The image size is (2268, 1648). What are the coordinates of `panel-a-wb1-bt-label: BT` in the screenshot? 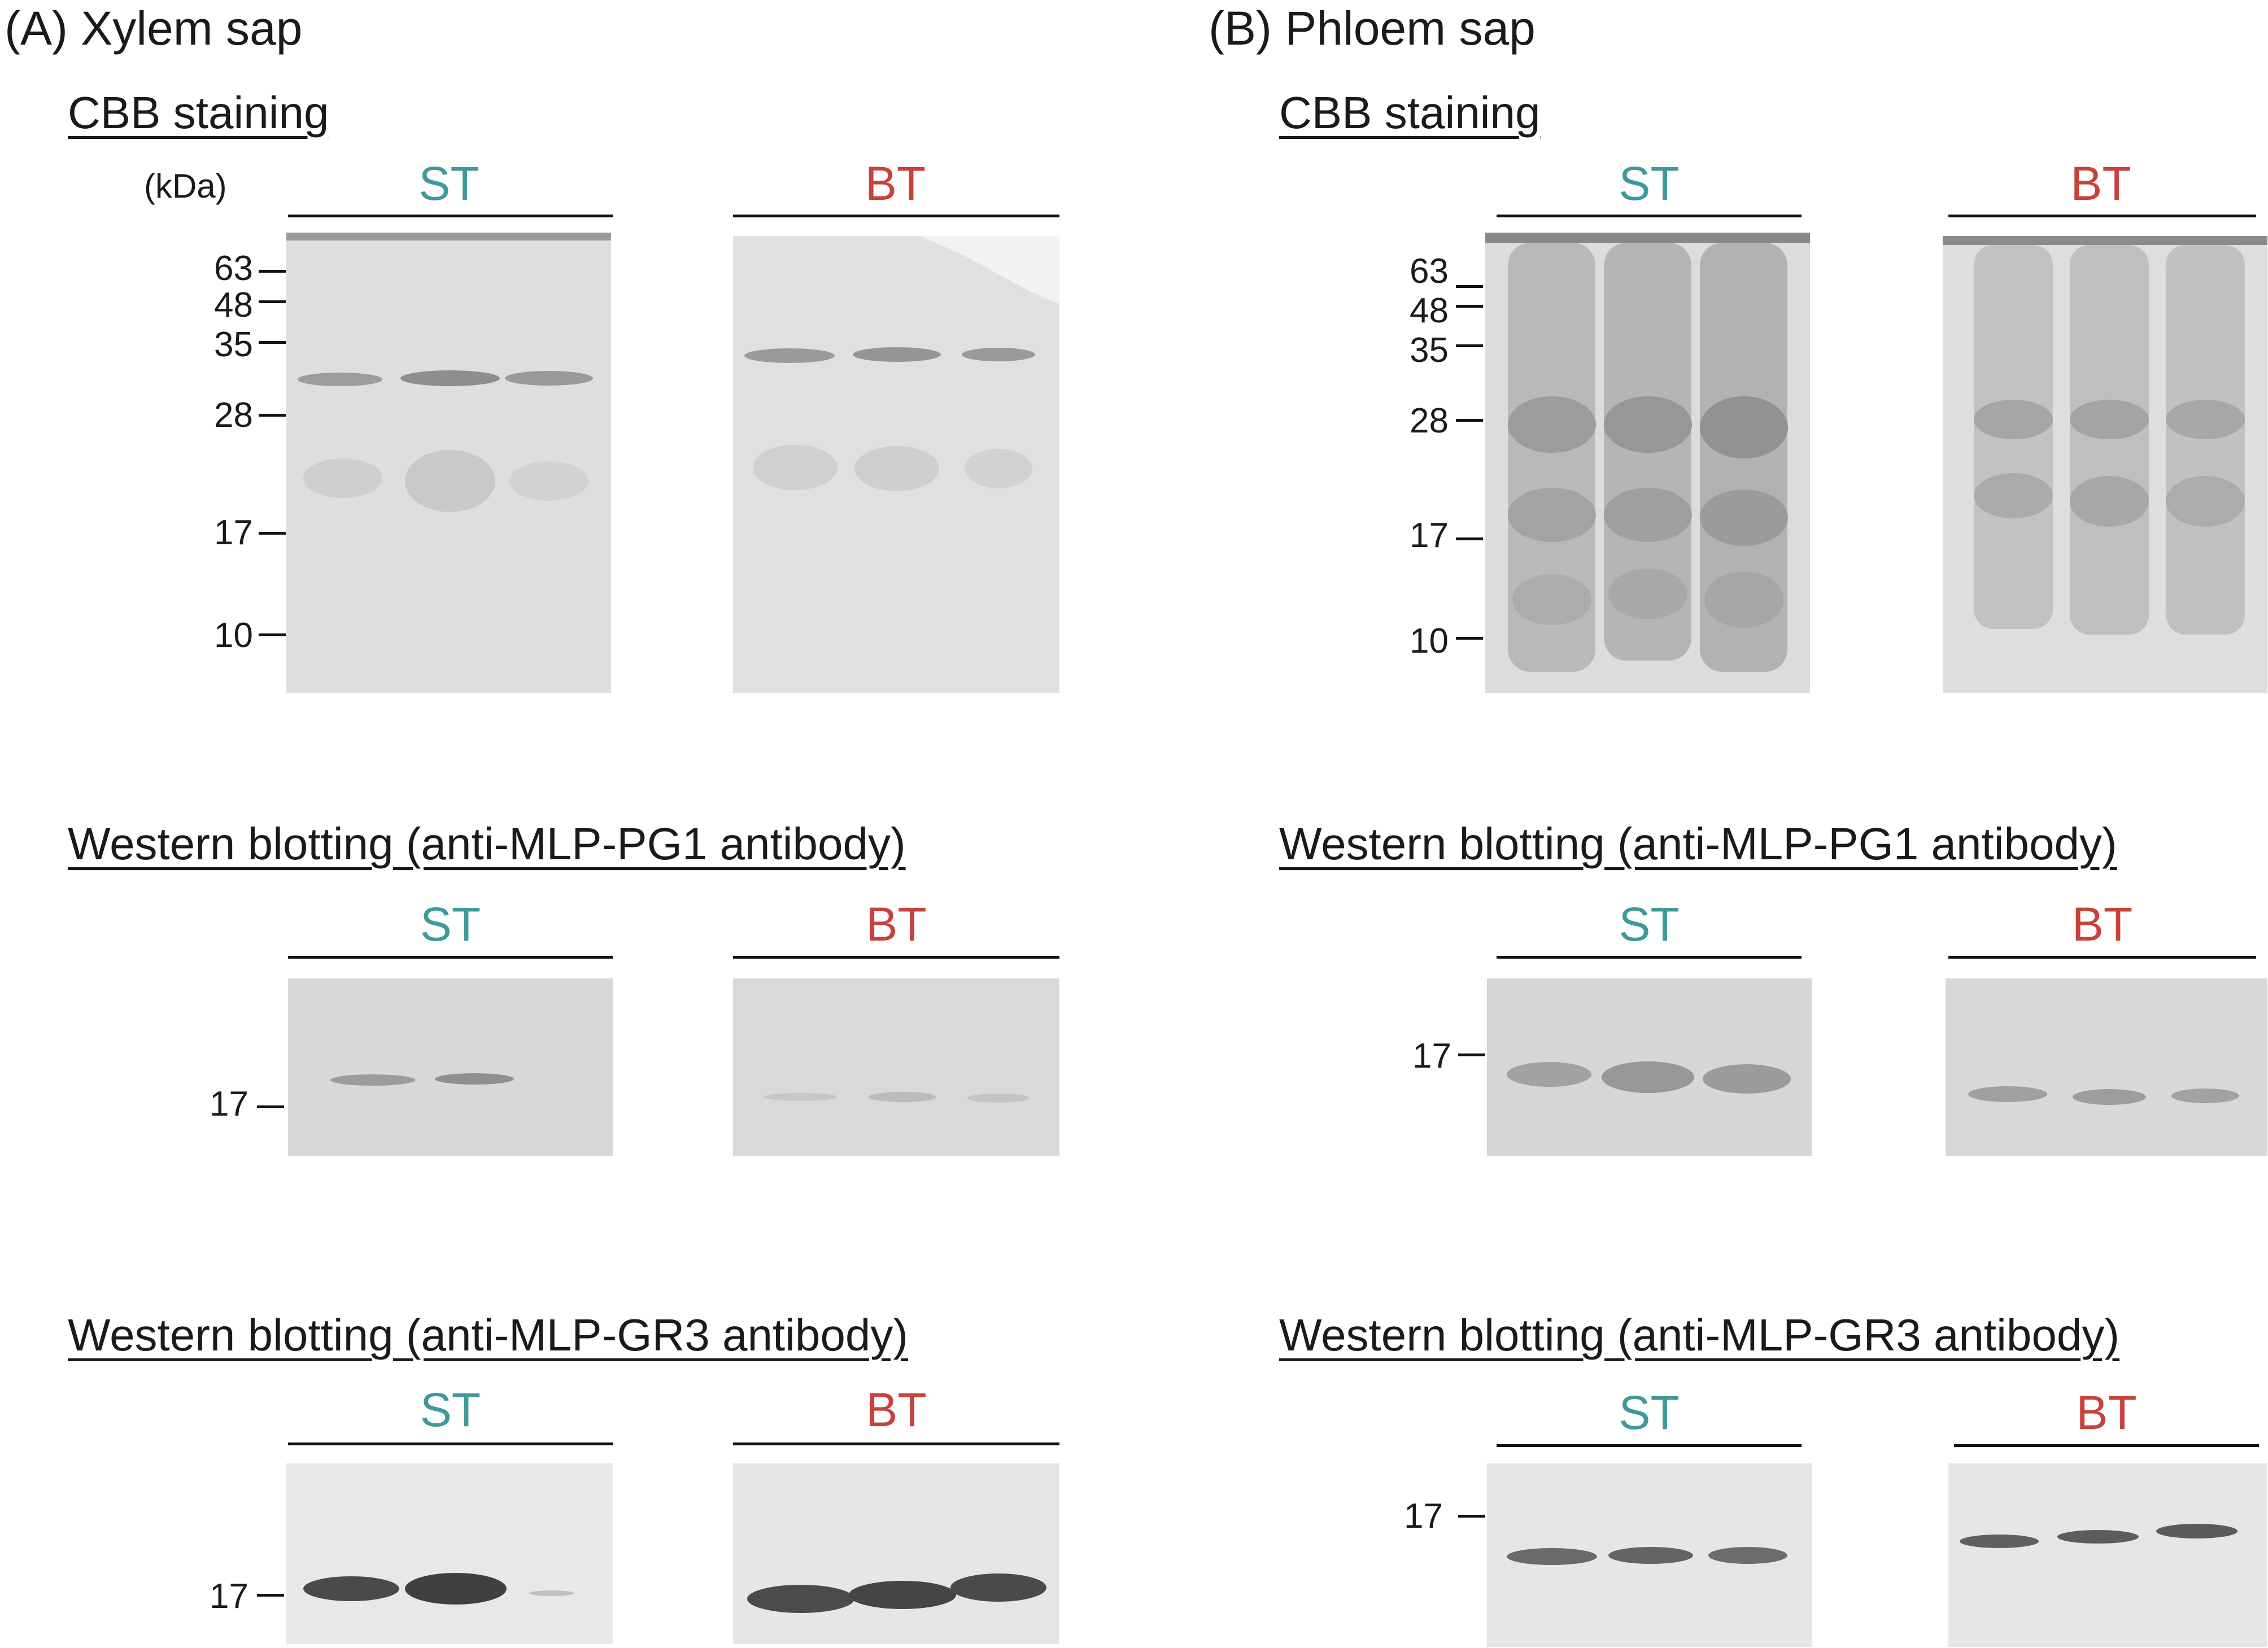 It's located at (896, 924).